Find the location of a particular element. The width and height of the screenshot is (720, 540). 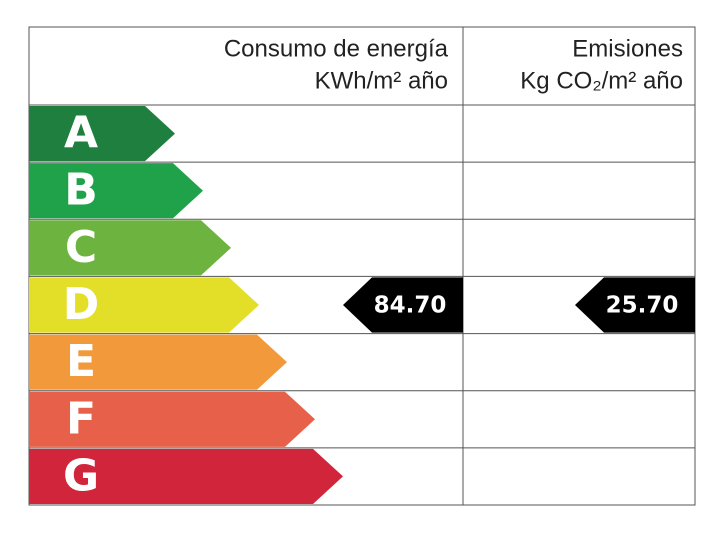

rating-letter: E is located at coordinates (81, 361).